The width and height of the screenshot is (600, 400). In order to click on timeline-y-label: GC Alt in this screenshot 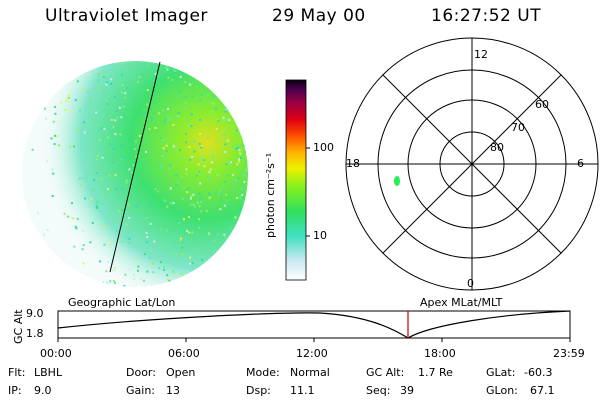, I will do `click(18, 326)`.